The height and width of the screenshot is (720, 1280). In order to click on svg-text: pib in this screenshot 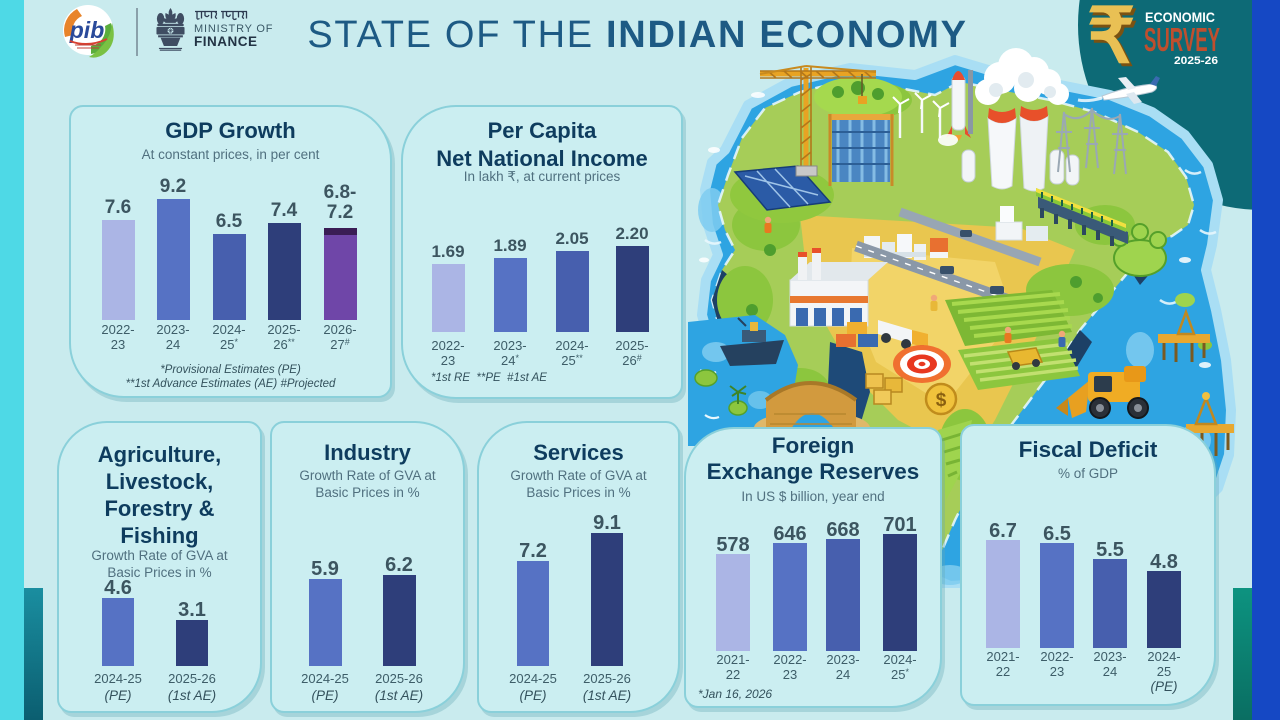, I will do `click(87, 30)`.